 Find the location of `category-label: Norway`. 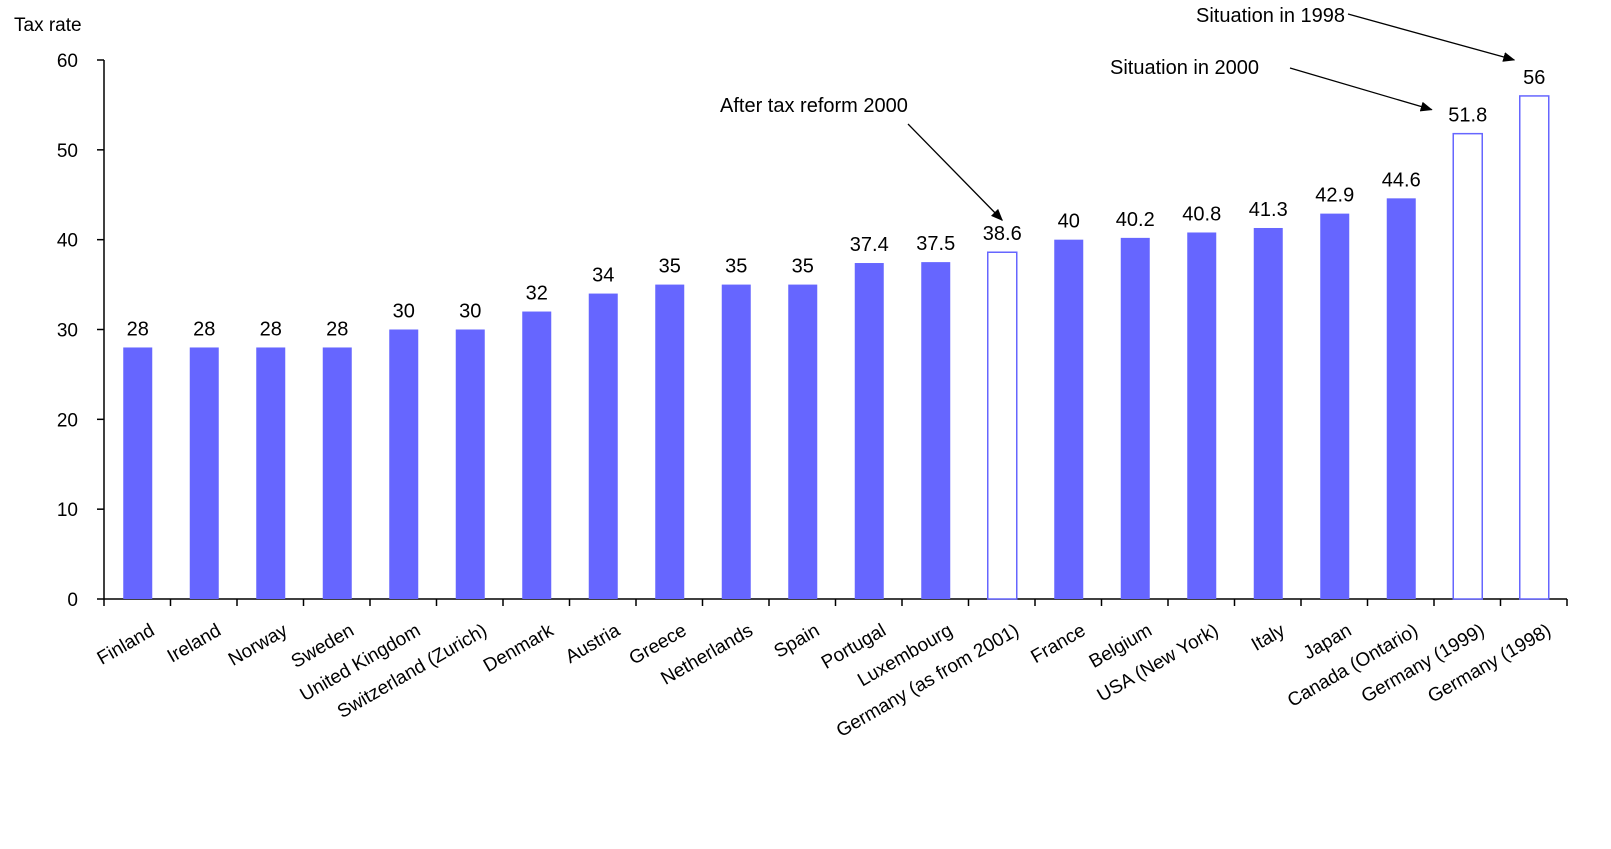

category-label: Norway is located at coordinates (258, 645).